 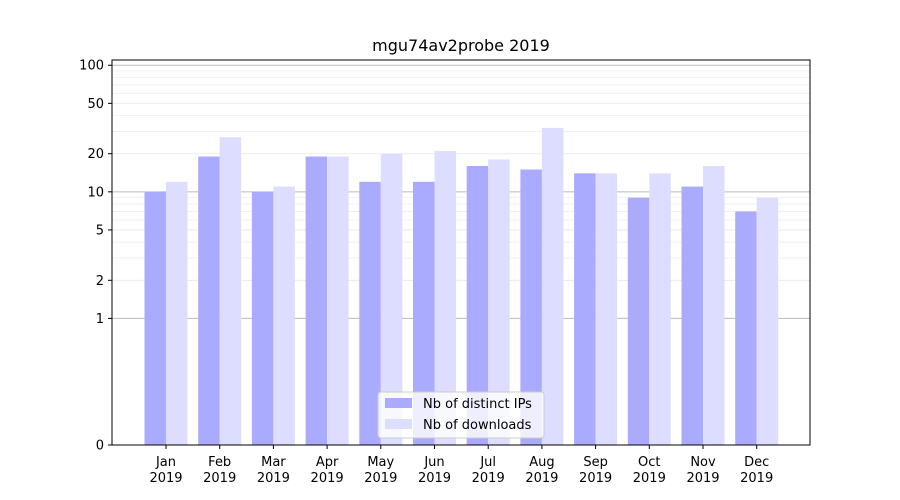 I want to click on y-tick-label: 0, so click(x=100, y=446).